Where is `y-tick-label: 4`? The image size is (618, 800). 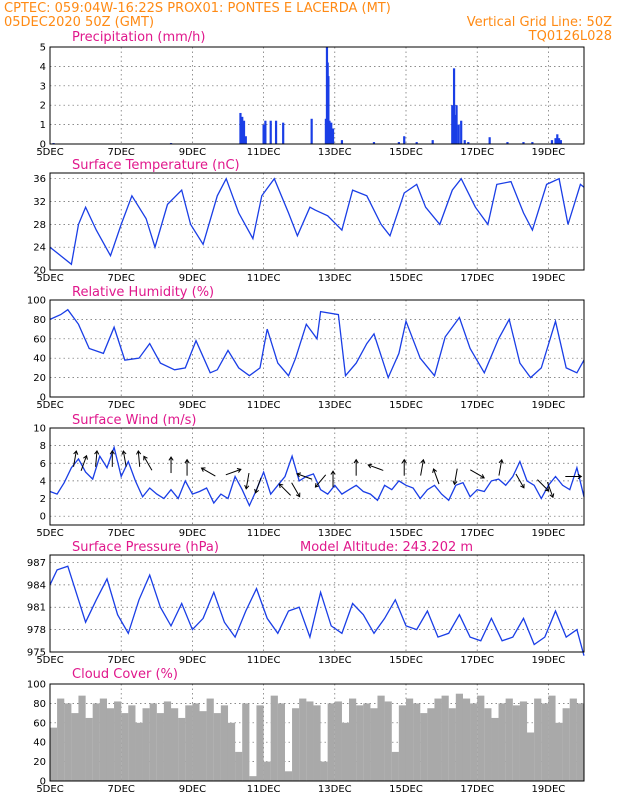
y-tick-label: 4 is located at coordinates (43, 481).